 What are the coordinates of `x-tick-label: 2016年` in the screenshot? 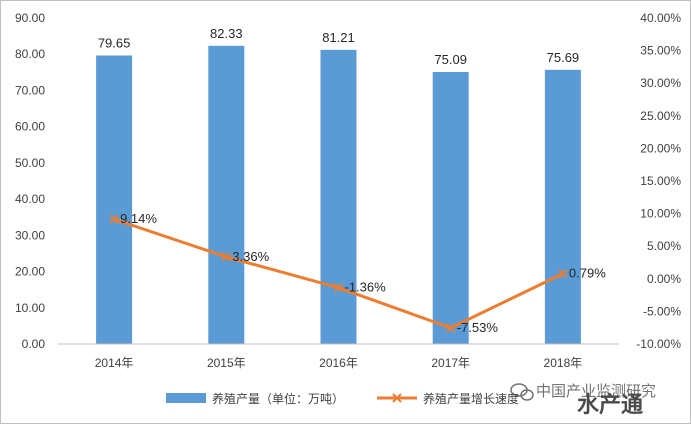 It's located at (338, 363).